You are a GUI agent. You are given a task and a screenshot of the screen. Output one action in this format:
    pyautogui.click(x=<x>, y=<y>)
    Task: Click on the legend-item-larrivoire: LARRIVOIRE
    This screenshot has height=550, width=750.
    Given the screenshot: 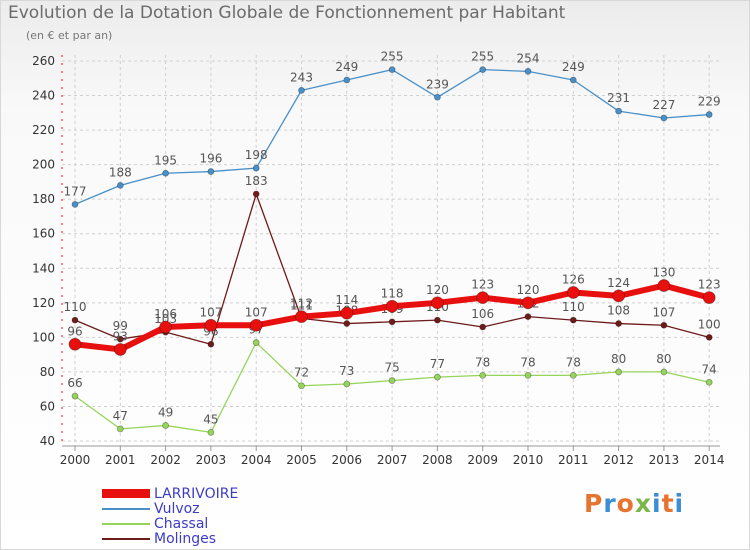 What is the action you would take?
    pyautogui.click(x=170, y=493)
    